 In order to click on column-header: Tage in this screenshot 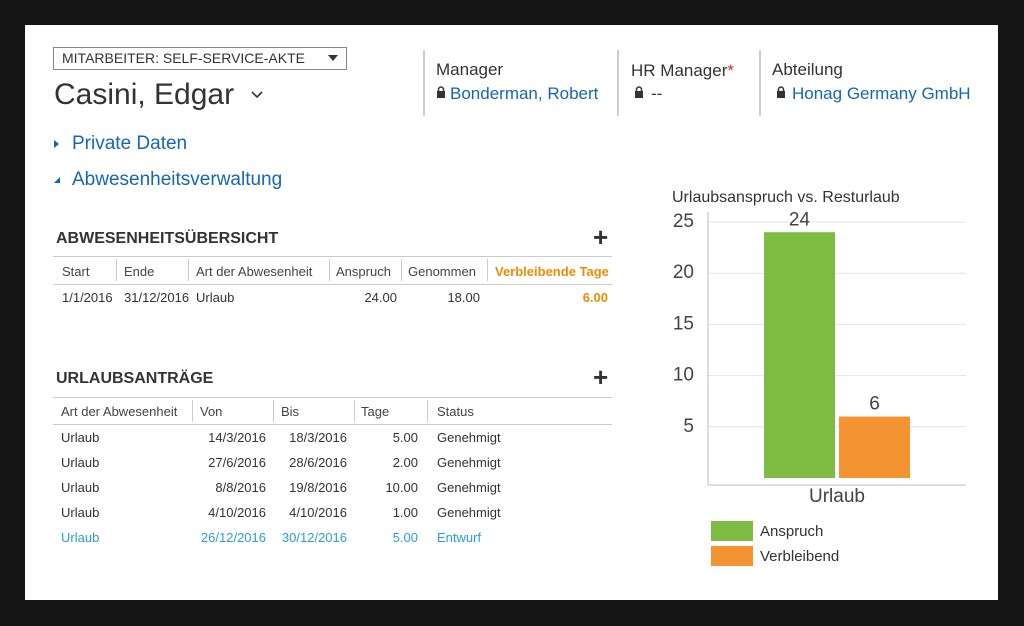, I will do `click(375, 411)`.